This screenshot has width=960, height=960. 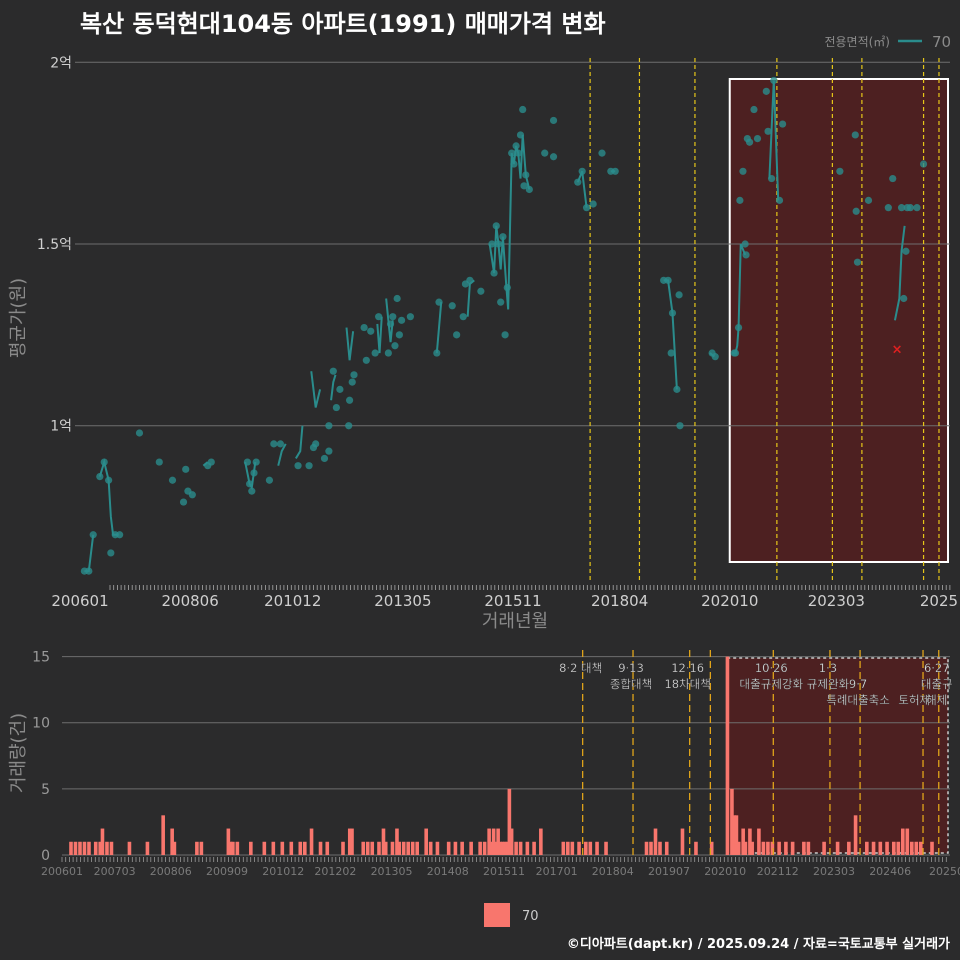 I want to click on x-tick-label: 201804, so click(x=619, y=601).